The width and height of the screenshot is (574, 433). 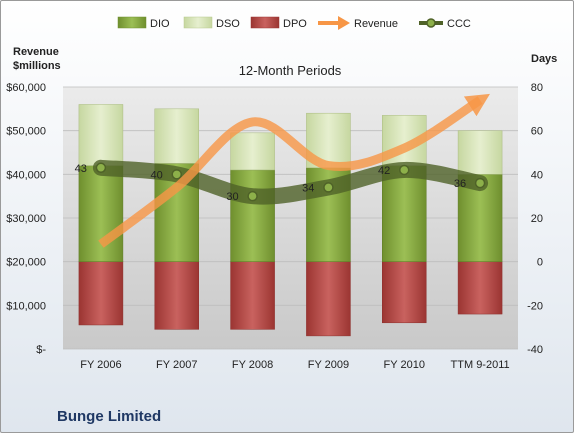 I want to click on chart-title: 12-Month Periods, so click(x=290, y=70).